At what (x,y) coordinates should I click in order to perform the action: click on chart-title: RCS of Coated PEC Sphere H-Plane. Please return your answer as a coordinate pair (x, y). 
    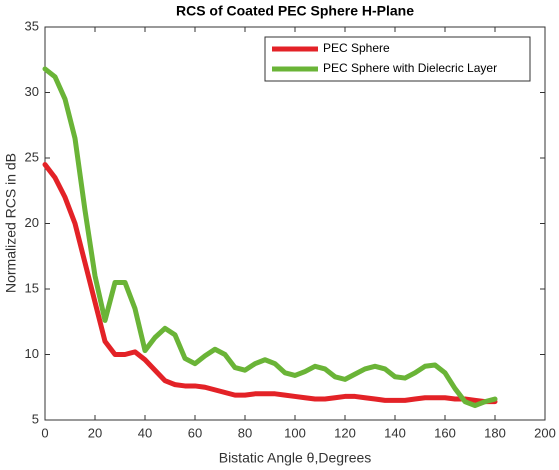
    Looking at the image, I should click on (295, 11).